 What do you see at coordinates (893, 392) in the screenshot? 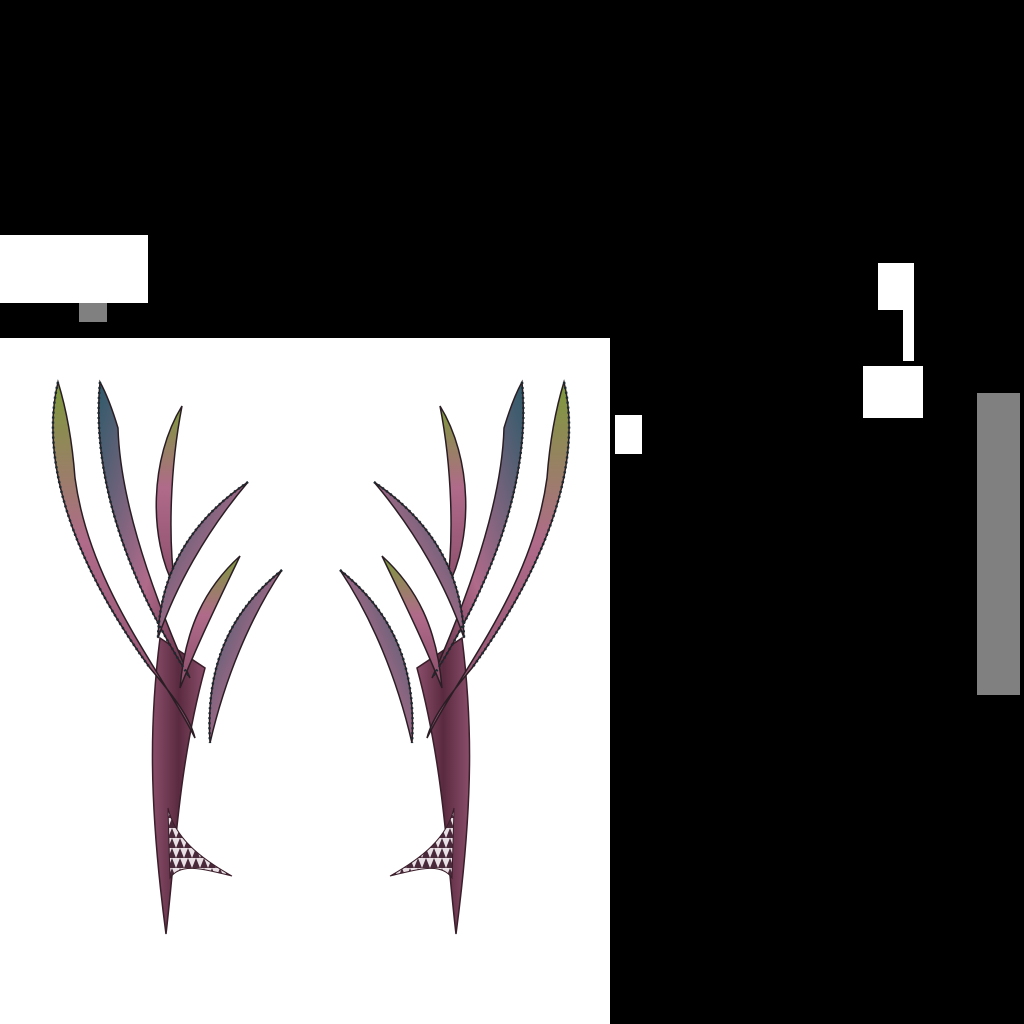
I see `right-white-block-bottom` at bounding box center [893, 392].